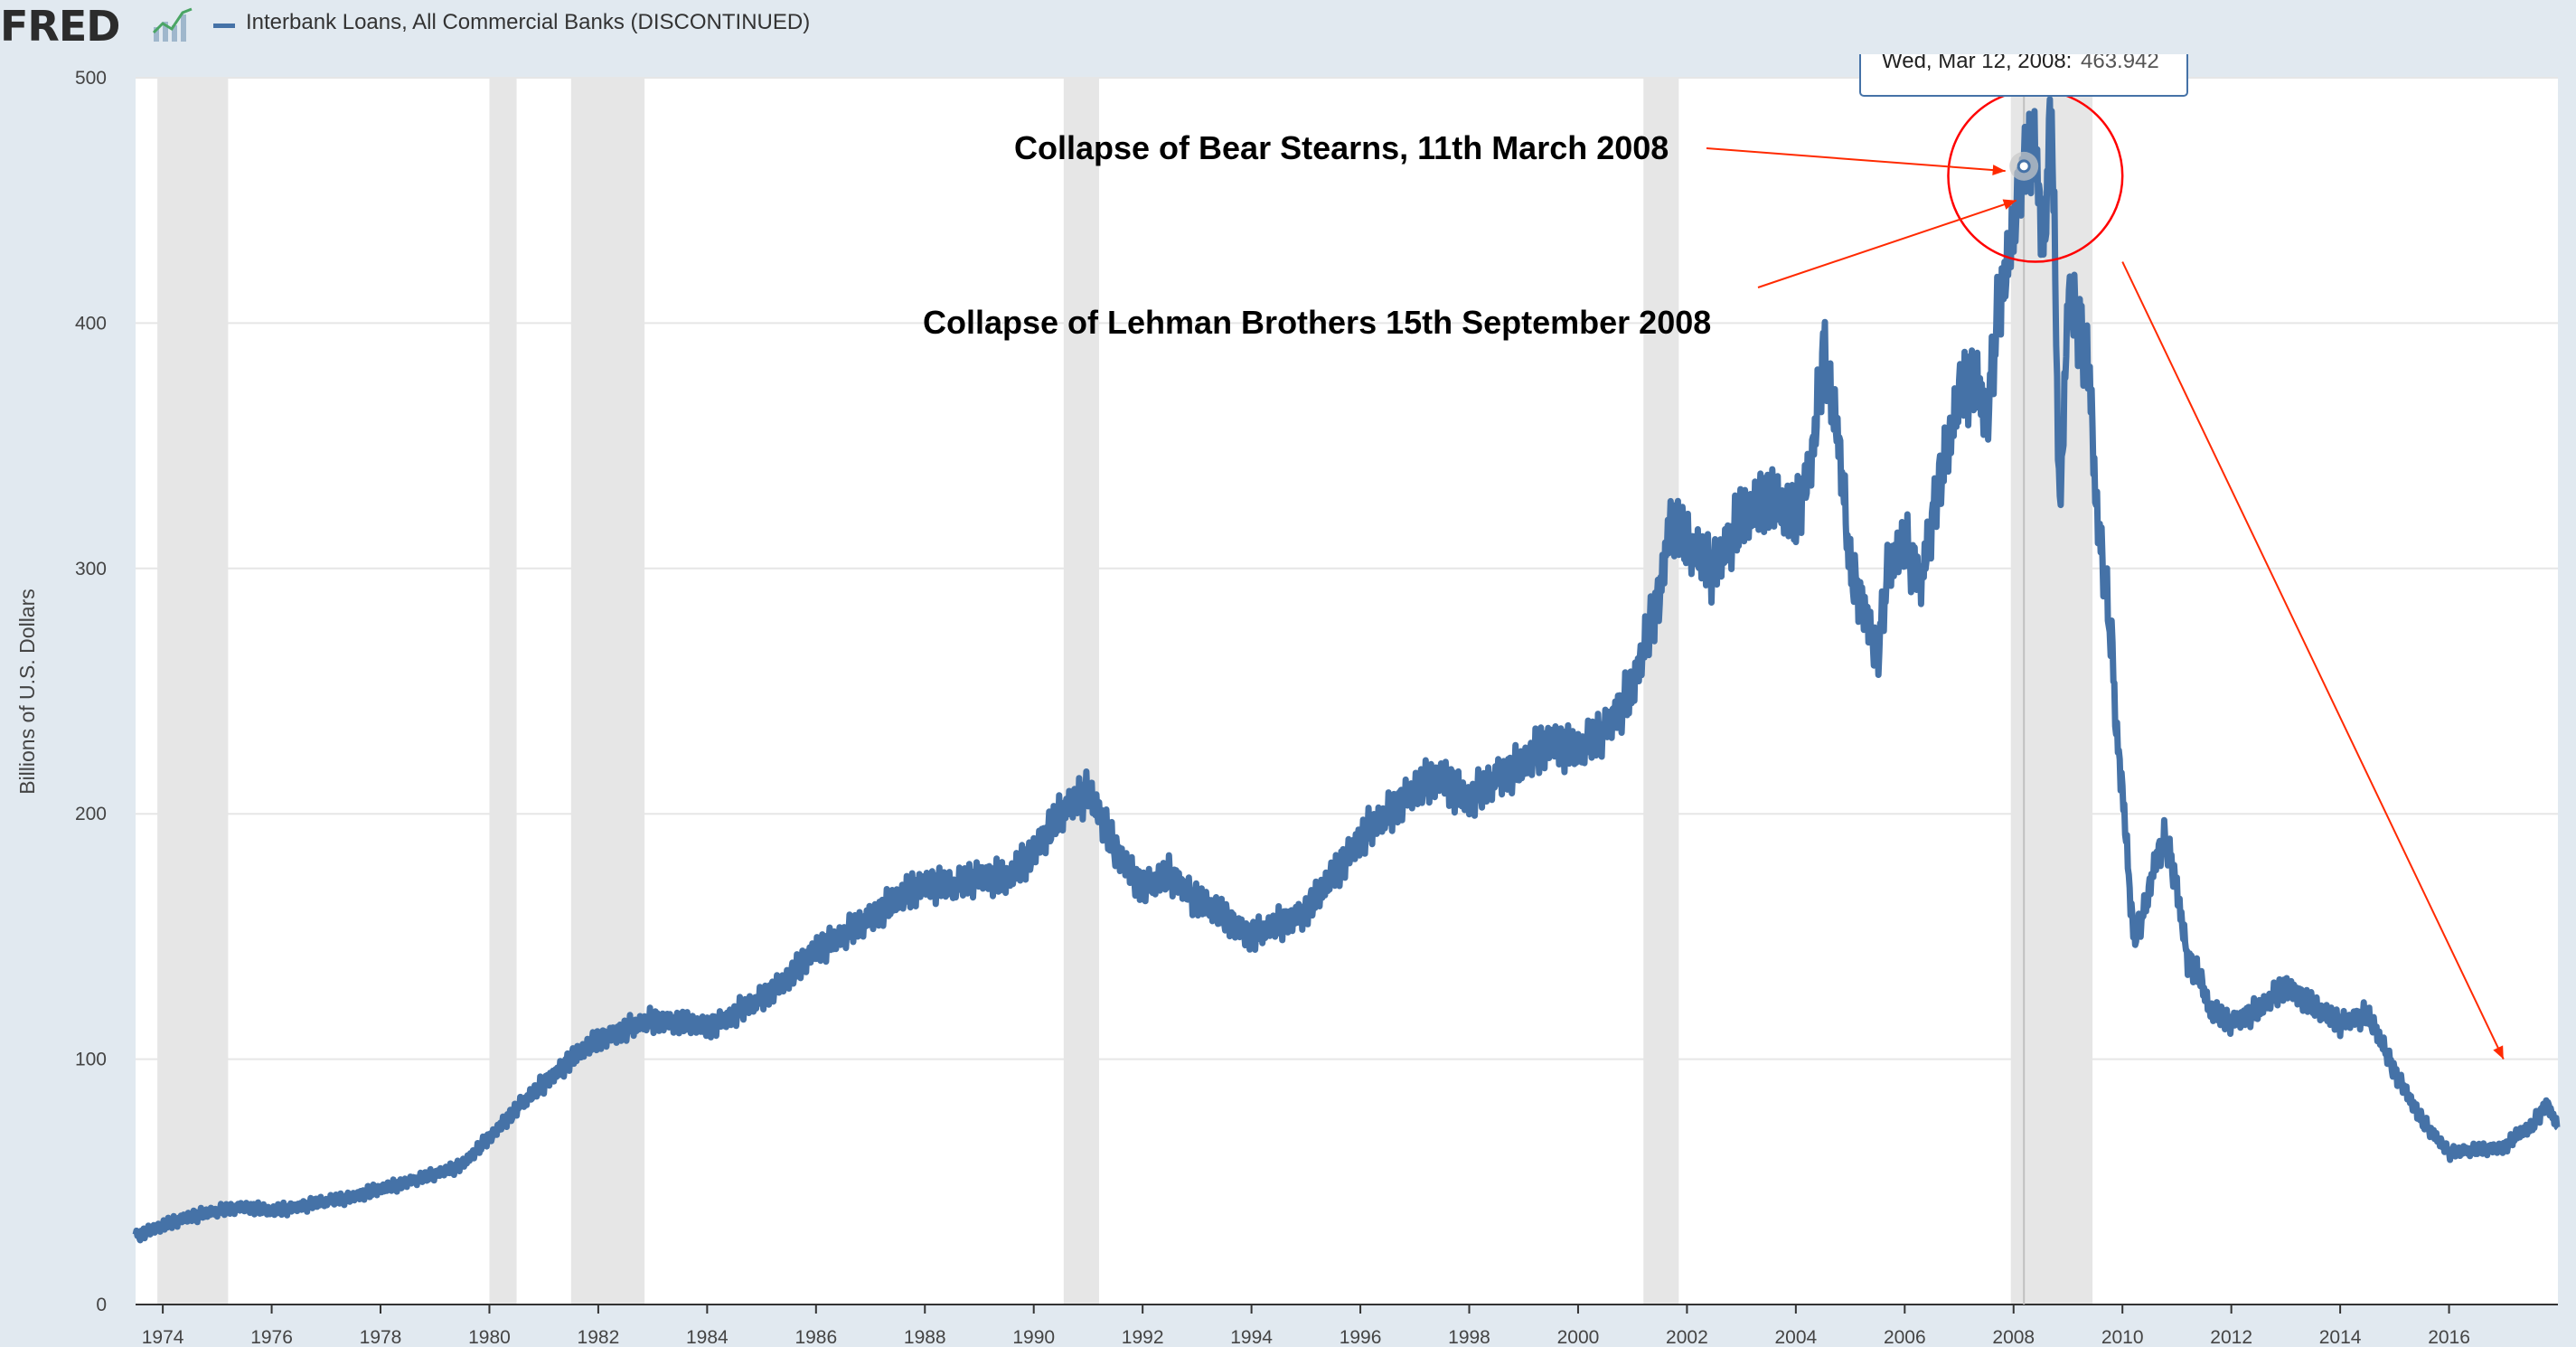 This screenshot has height=1347, width=2576. What do you see at coordinates (2024, 166) in the screenshot?
I see `hover-point` at bounding box center [2024, 166].